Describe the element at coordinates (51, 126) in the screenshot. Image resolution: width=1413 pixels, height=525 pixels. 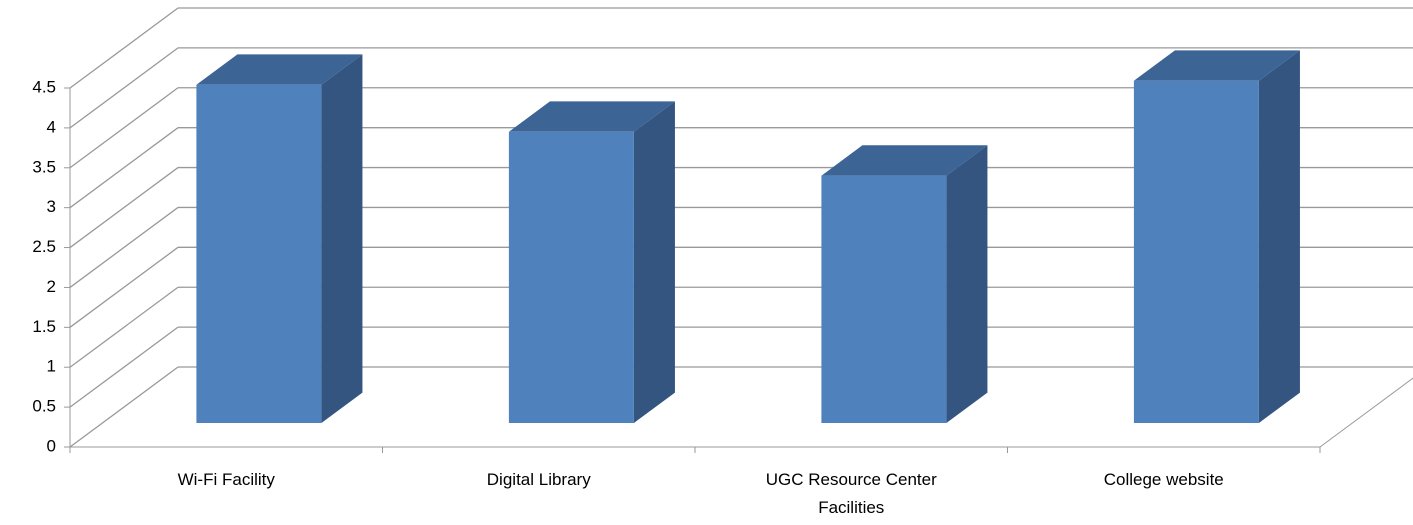
I see `y-tick-label: 4` at that location.